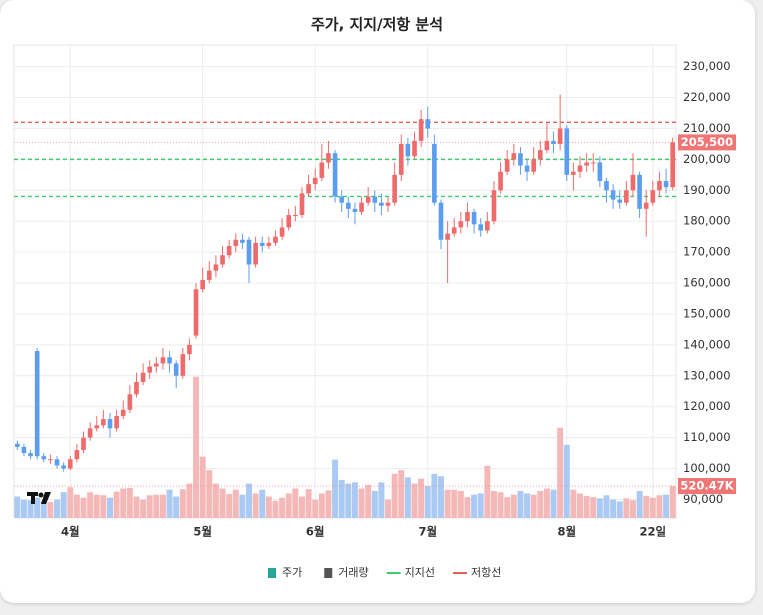 This screenshot has width=763, height=615. What do you see at coordinates (707, 486) in the screenshot?
I see `volume-label-text: 520.47K` at bounding box center [707, 486].